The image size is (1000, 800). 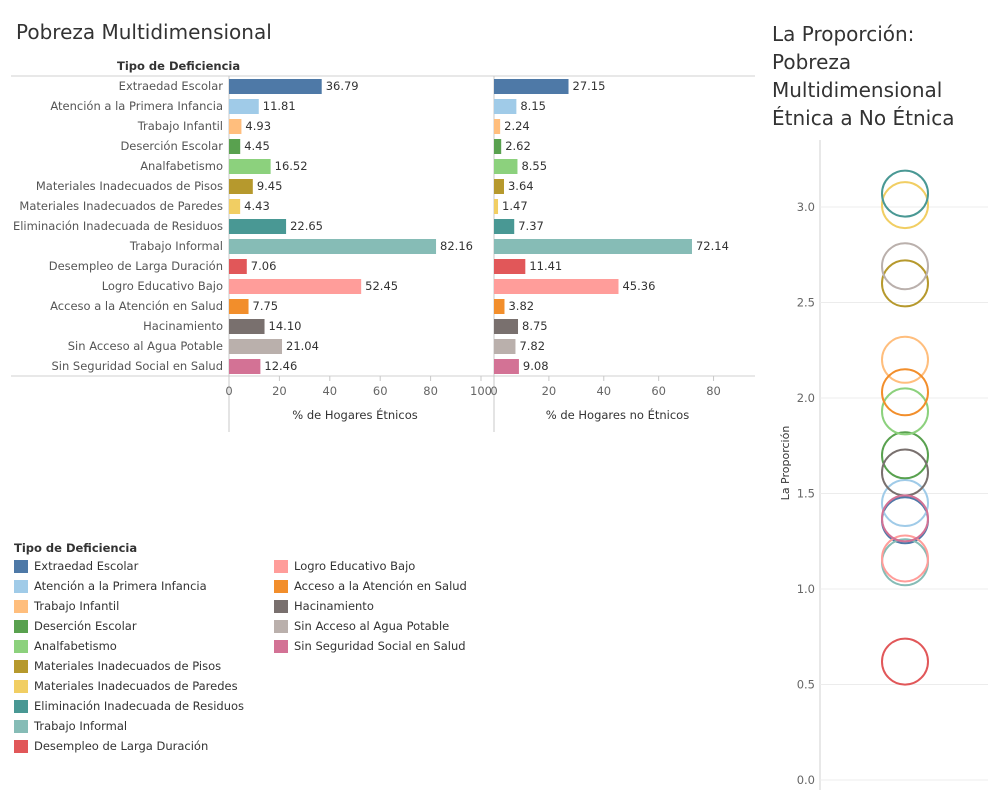 I want to click on category-label: Desempleo de Larga Duración, so click(x=136, y=266).